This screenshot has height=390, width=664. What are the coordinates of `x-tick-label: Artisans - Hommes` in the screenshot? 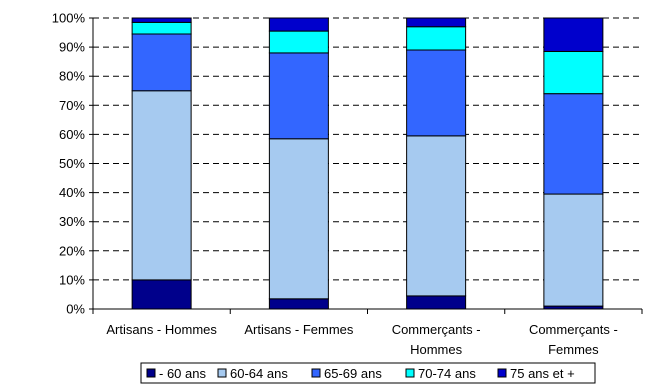 It's located at (161, 329).